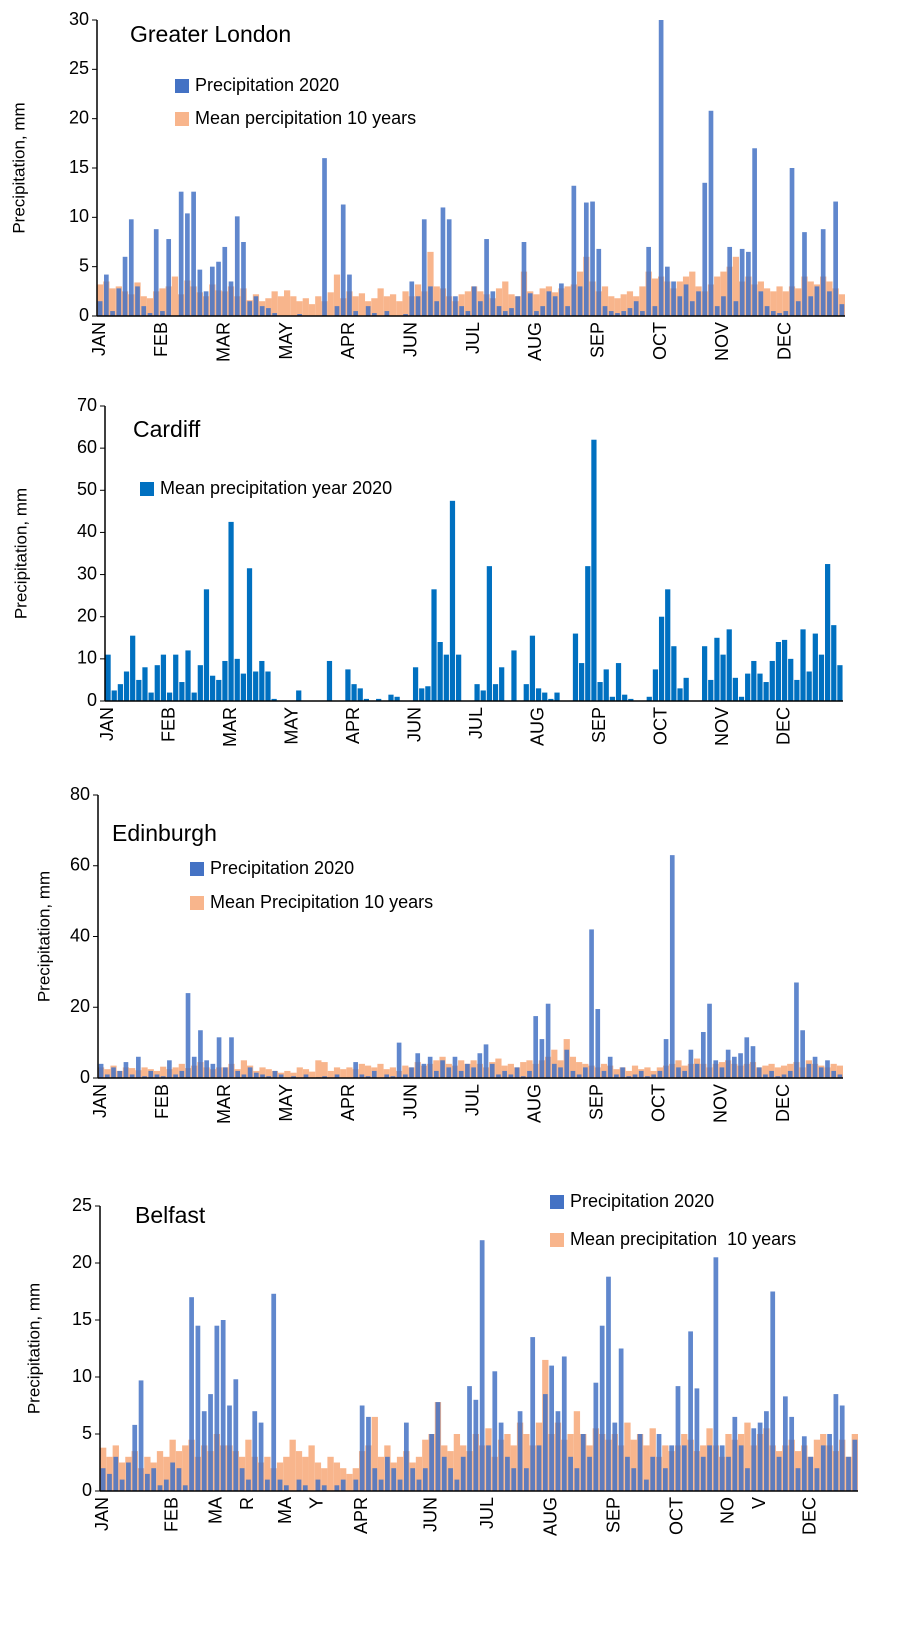  I want to click on x-tick-label: JUN, so click(430, 1514).